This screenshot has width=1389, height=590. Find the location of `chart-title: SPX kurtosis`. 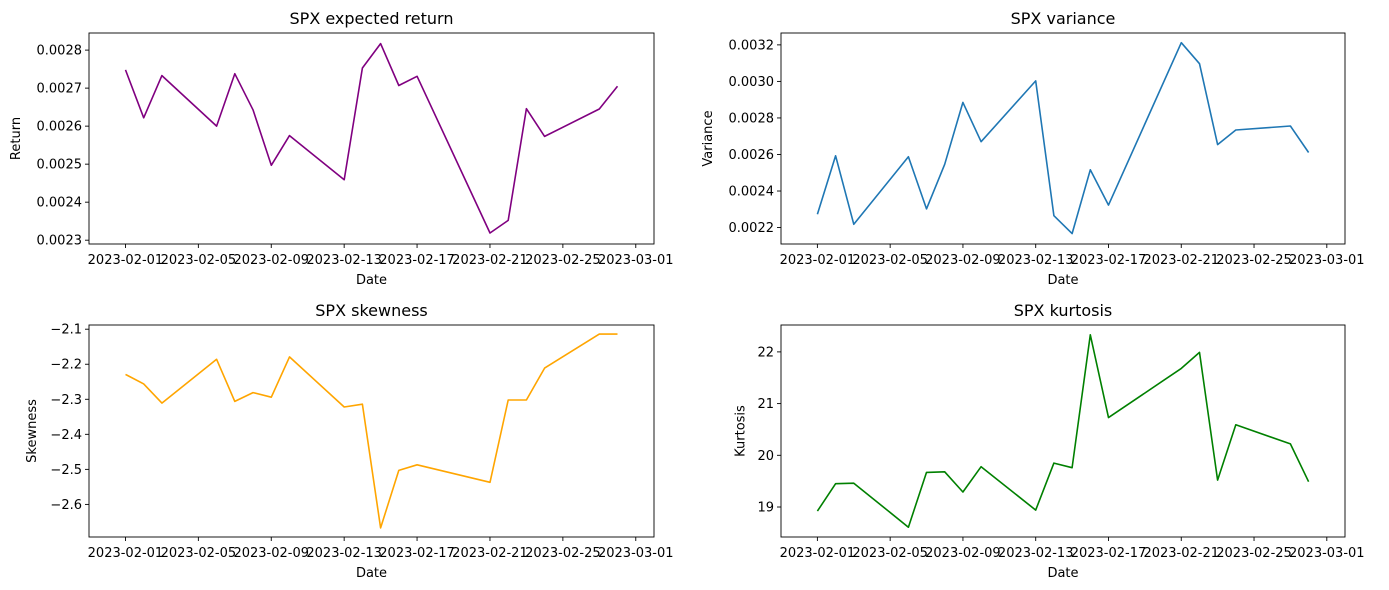

chart-title: SPX kurtosis is located at coordinates (1063, 310).